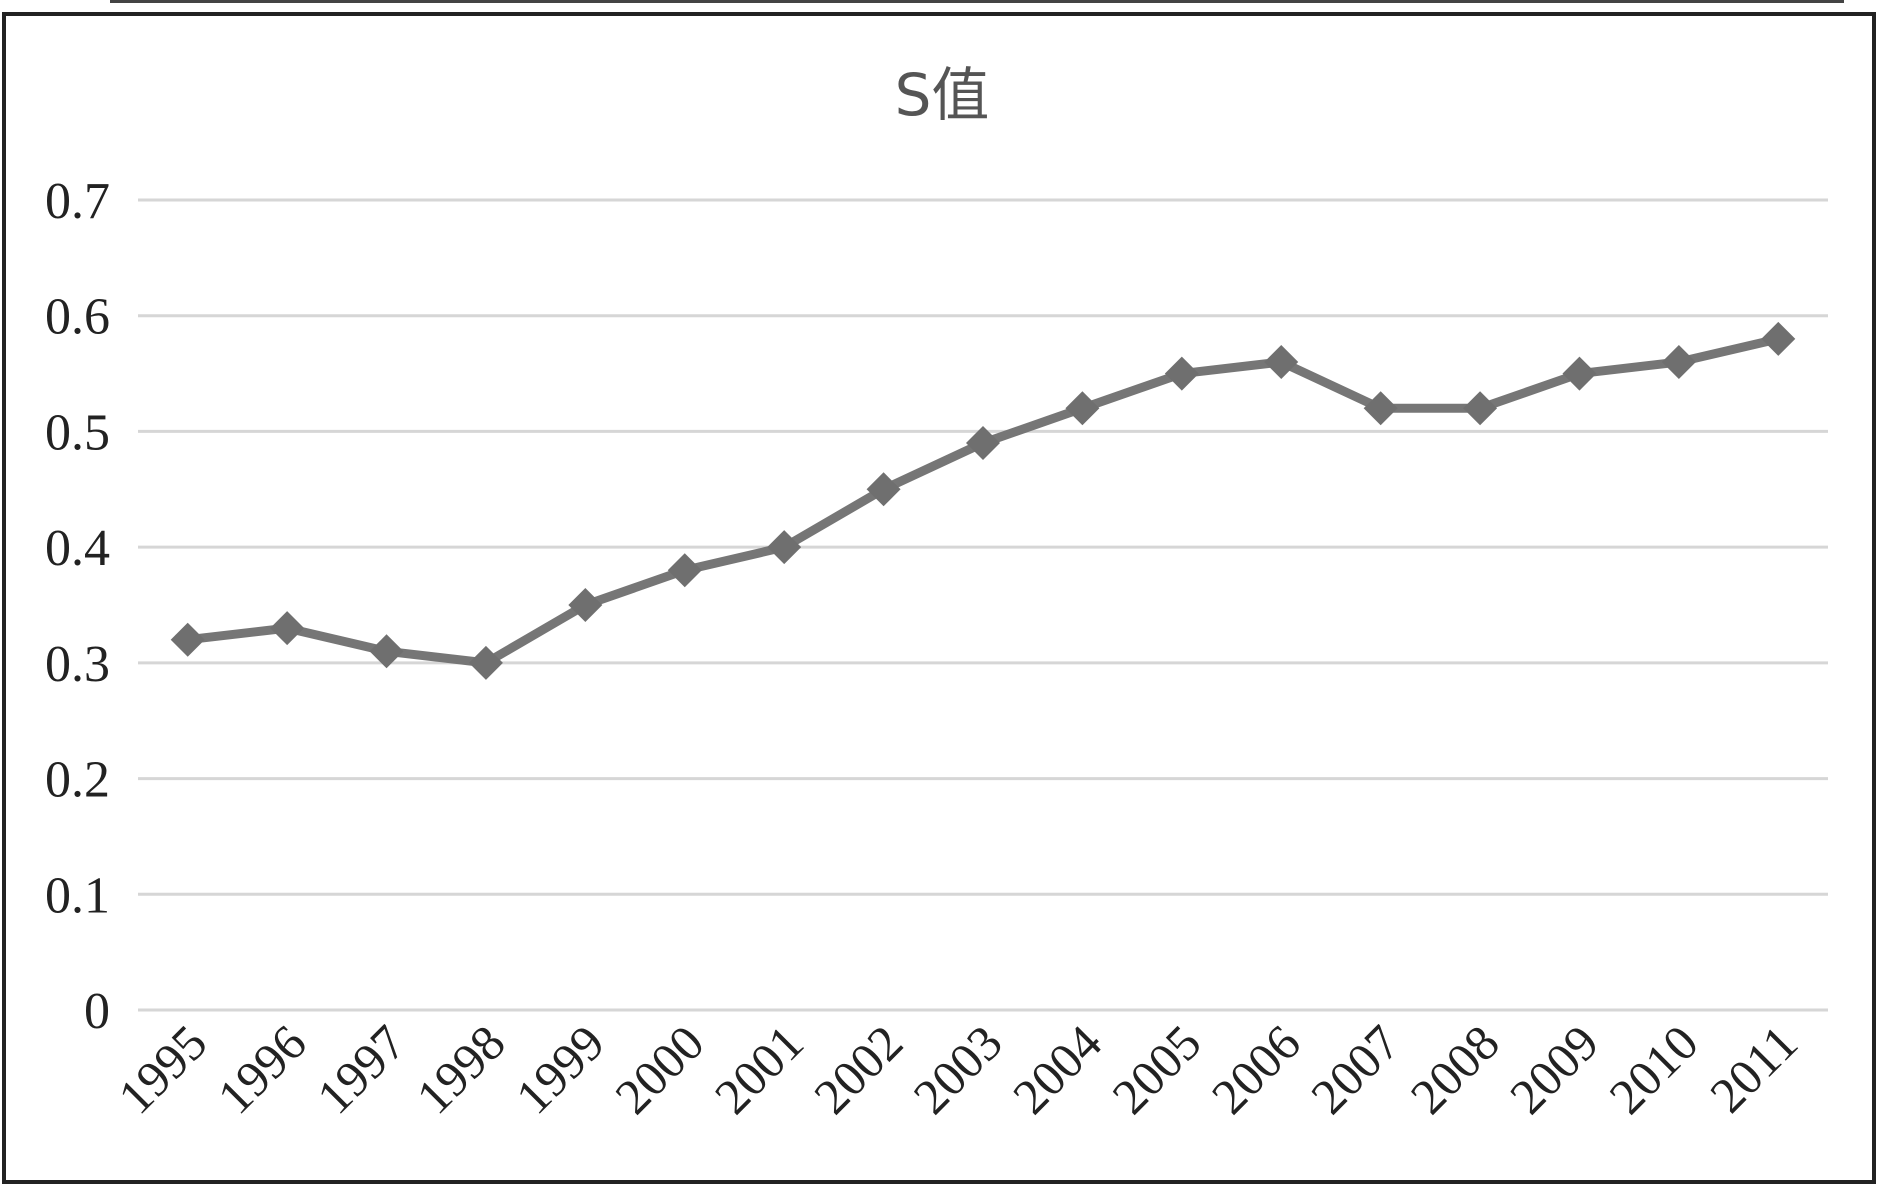  I want to click on x-tick-label: 1999, so click(560, 1069).